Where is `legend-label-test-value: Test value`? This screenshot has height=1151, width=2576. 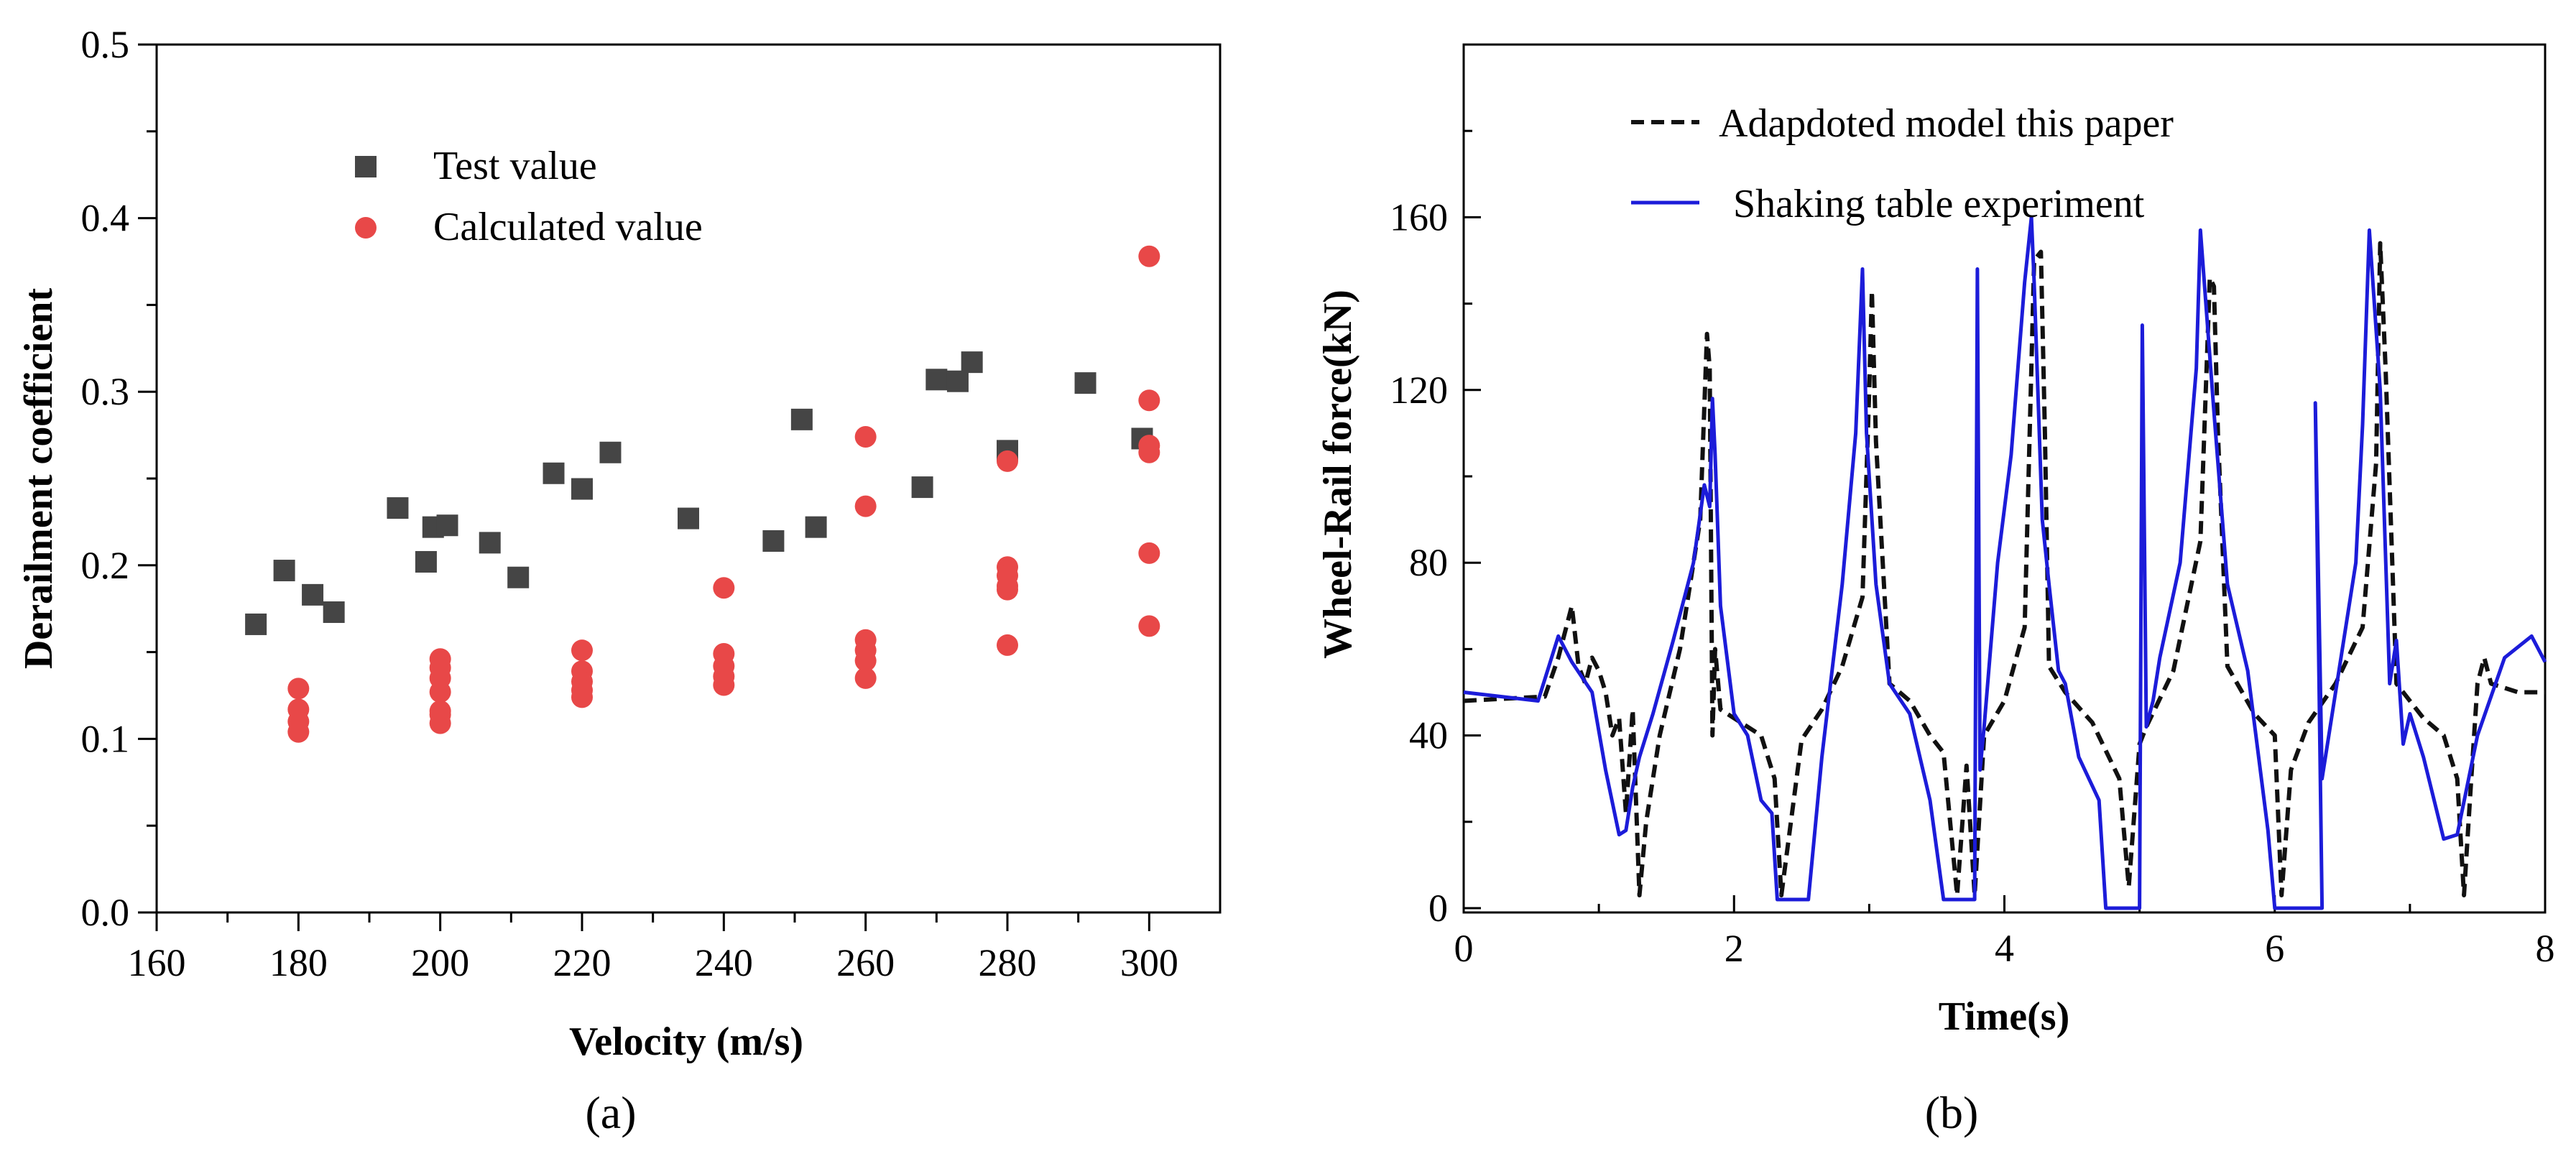 legend-label-test-value: Test value is located at coordinates (515, 166).